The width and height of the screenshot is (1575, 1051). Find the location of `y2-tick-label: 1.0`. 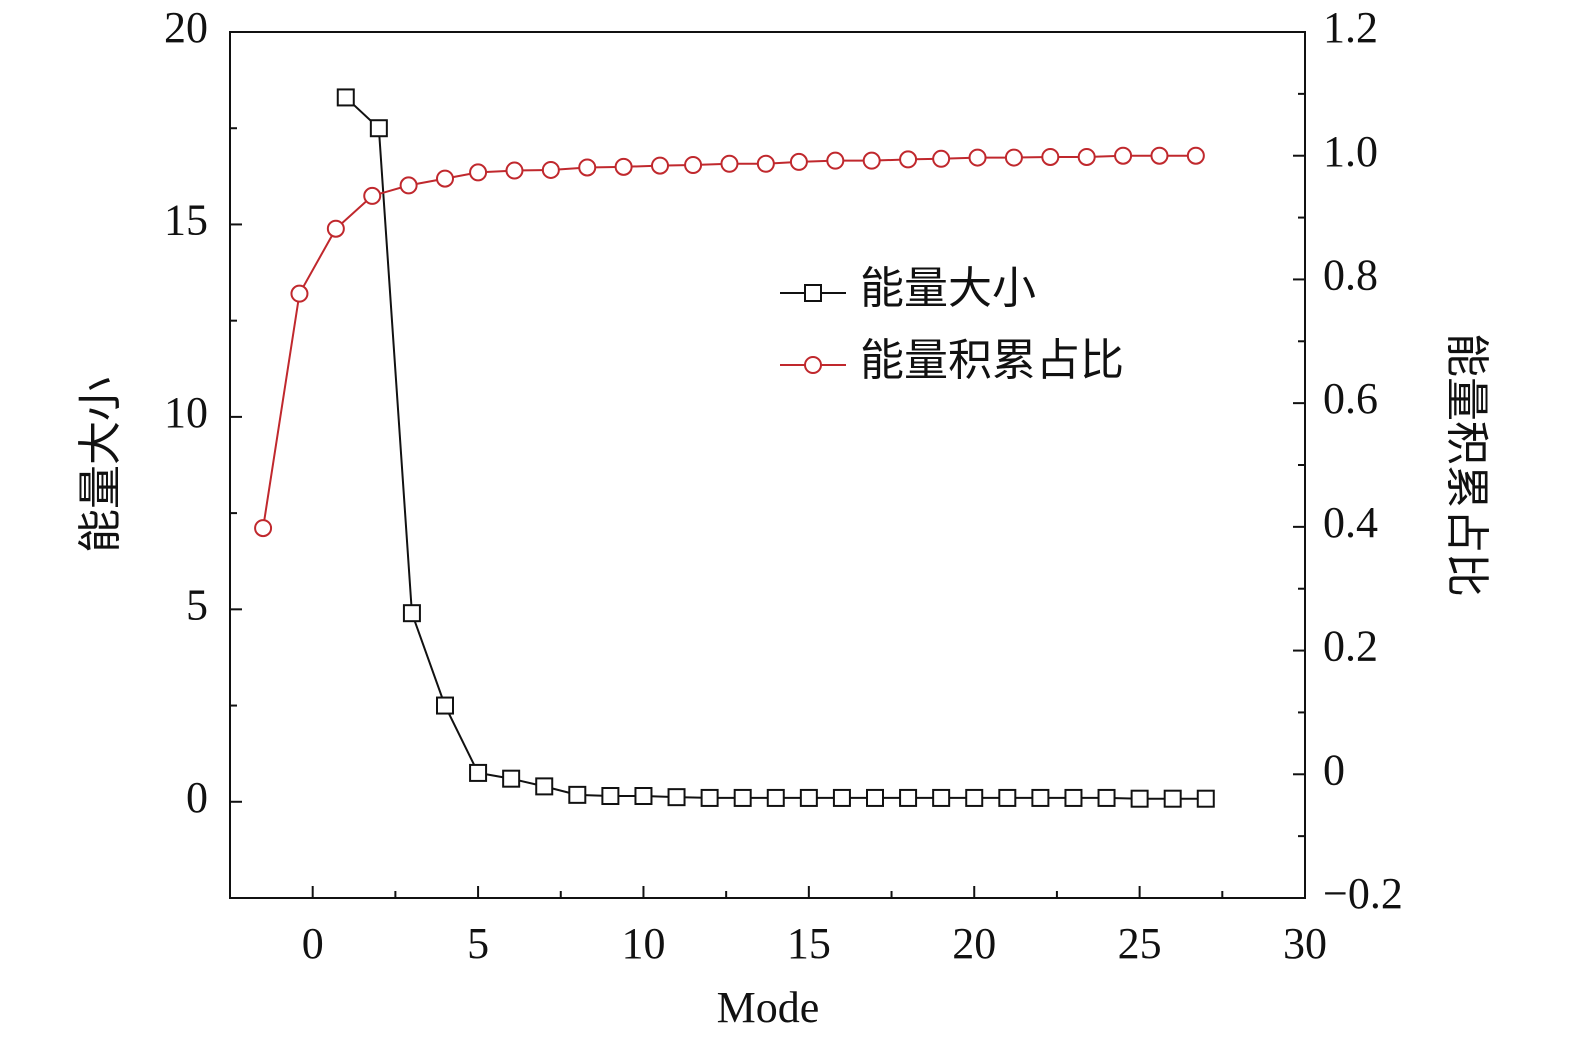

y2-tick-label: 1.0 is located at coordinates (1350, 151).